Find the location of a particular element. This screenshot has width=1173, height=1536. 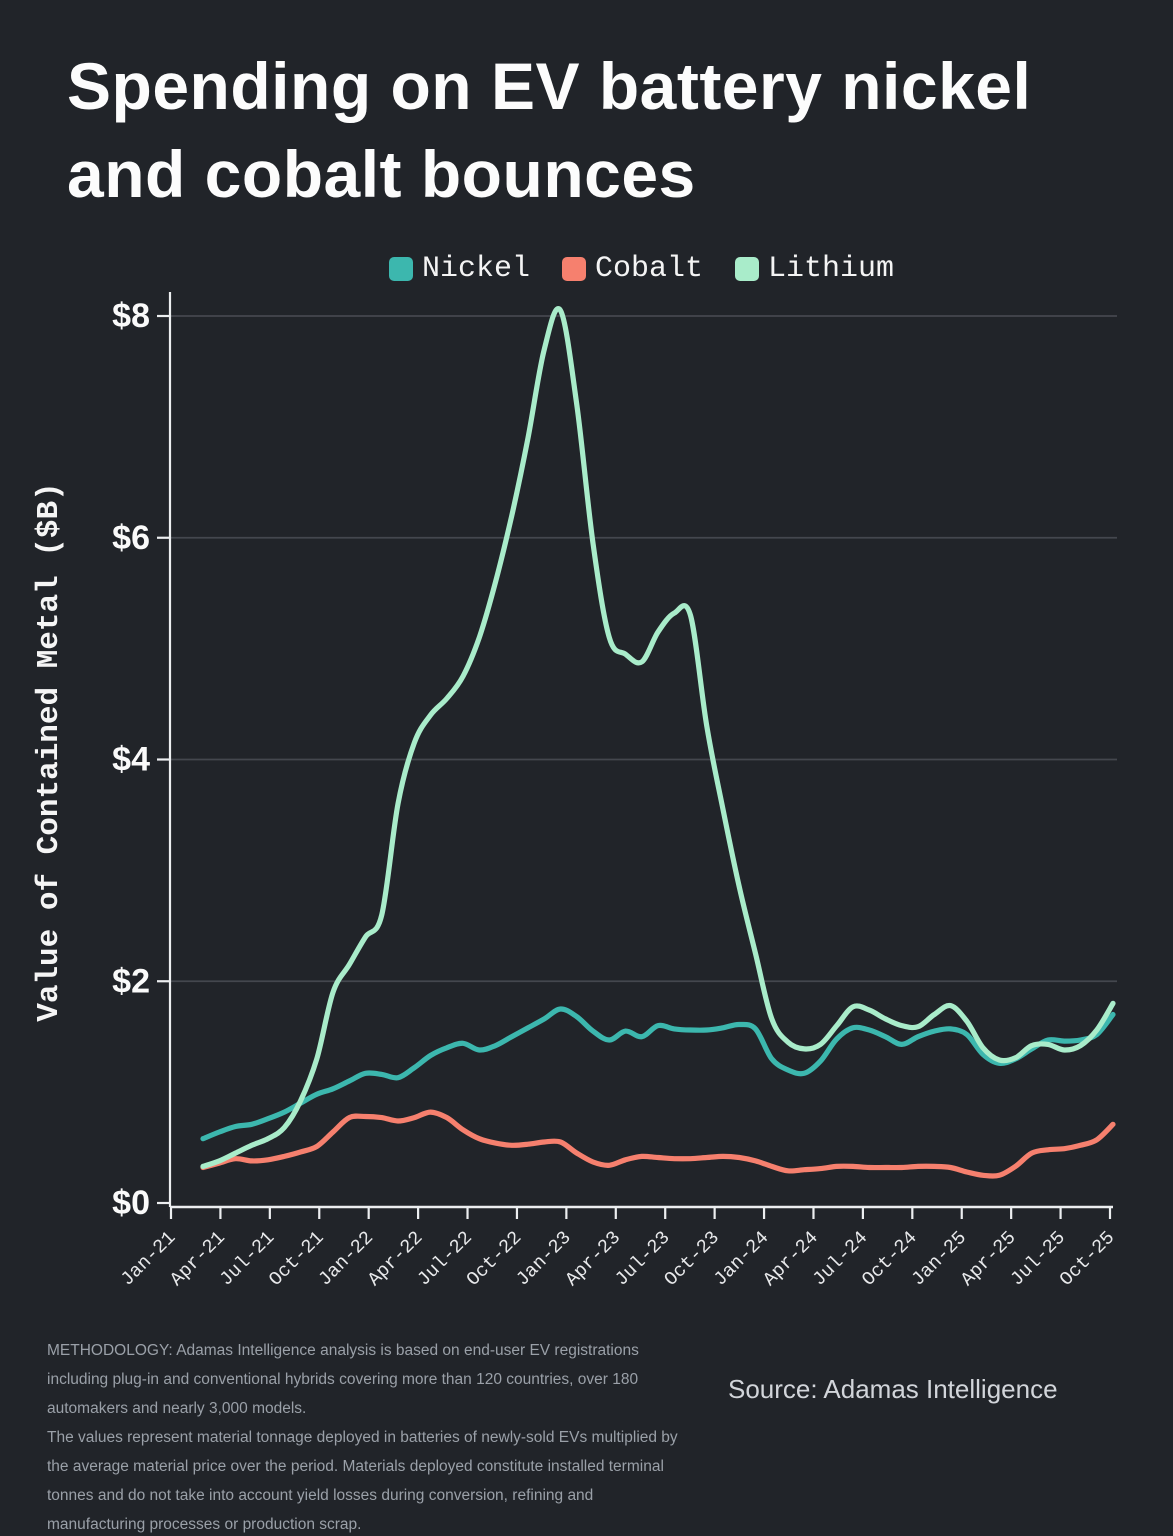

nickel-swatch-icon is located at coordinates (400, 269).